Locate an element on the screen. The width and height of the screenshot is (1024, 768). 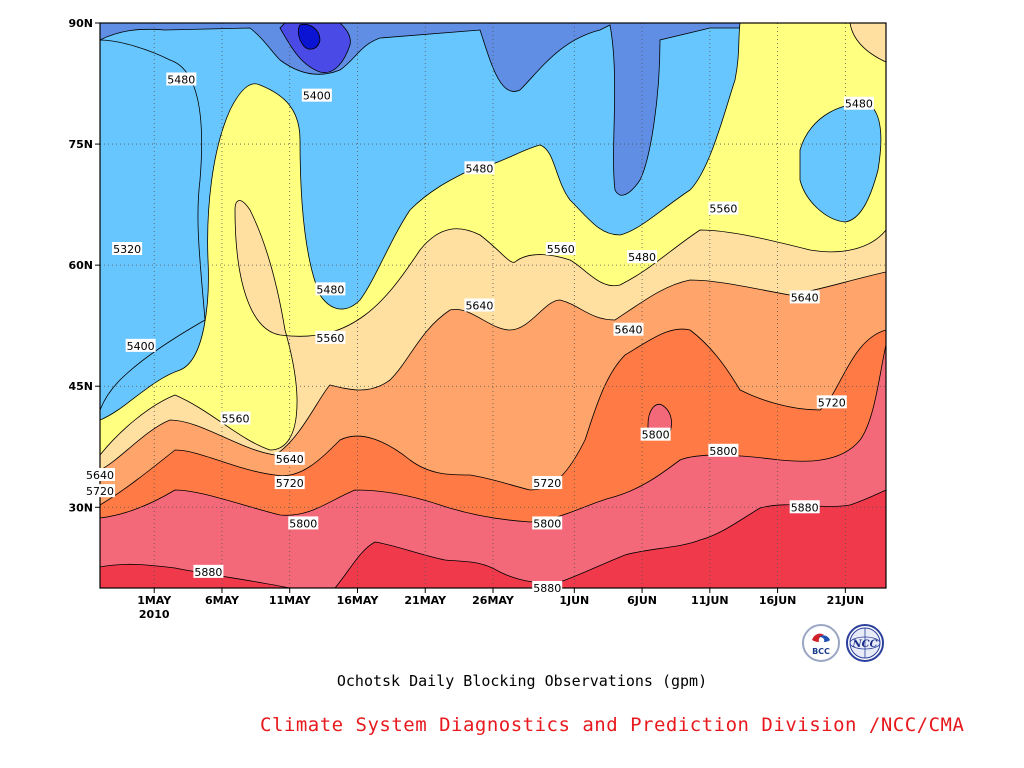
bcc-logo: BCC is located at coordinates (821, 643).